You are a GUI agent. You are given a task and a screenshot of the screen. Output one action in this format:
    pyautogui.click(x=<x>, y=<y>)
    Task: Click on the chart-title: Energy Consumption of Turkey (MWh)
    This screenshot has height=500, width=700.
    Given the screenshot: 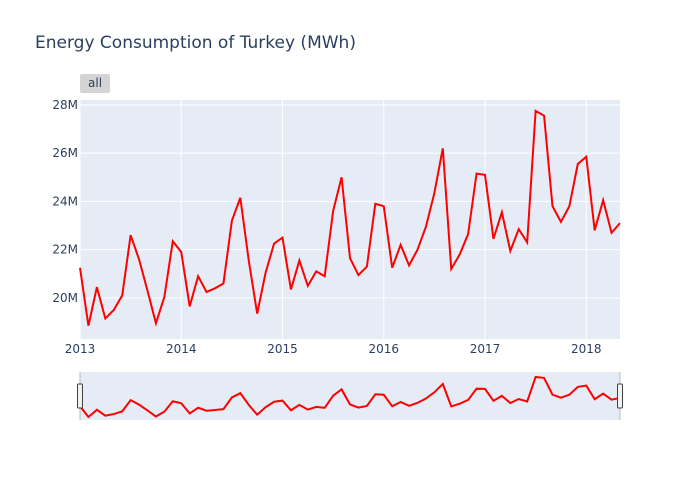 What is the action you would take?
    pyautogui.click(x=195, y=43)
    